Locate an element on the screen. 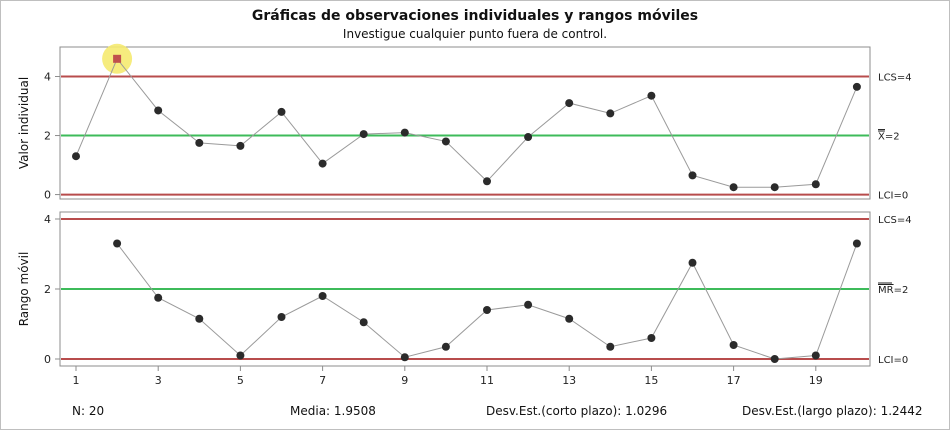 This screenshot has height=430, width=950. moving-range-control-label-1: MR=2 is located at coordinates (893, 290).